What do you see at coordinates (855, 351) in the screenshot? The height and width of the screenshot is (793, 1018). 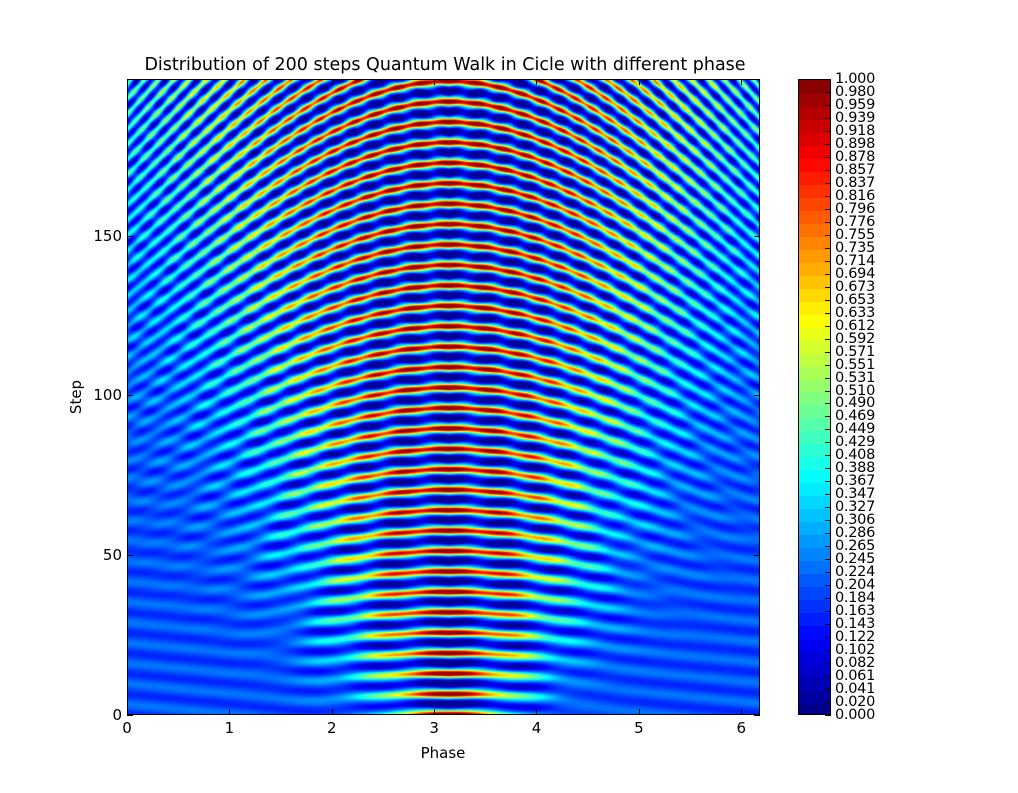 I see `colorbar-tick-label: 0.571` at bounding box center [855, 351].